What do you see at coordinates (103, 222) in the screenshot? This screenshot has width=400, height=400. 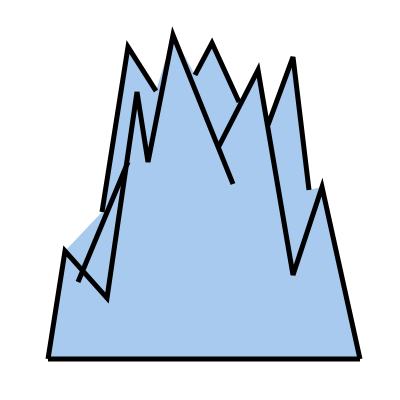 I see `left-inner-spike` at bounding box center [103, 222].